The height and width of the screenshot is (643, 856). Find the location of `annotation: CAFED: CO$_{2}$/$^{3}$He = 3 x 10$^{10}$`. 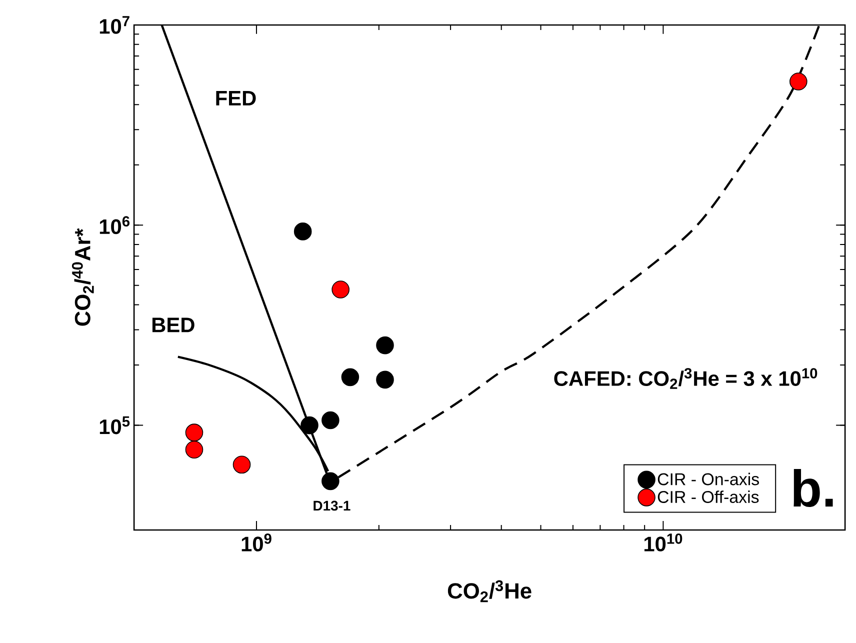

annotation: CAFED: CO$_{2}$/$^{3}$He = 3 x 10$^{10}$ is located at coordinates (686, 378).